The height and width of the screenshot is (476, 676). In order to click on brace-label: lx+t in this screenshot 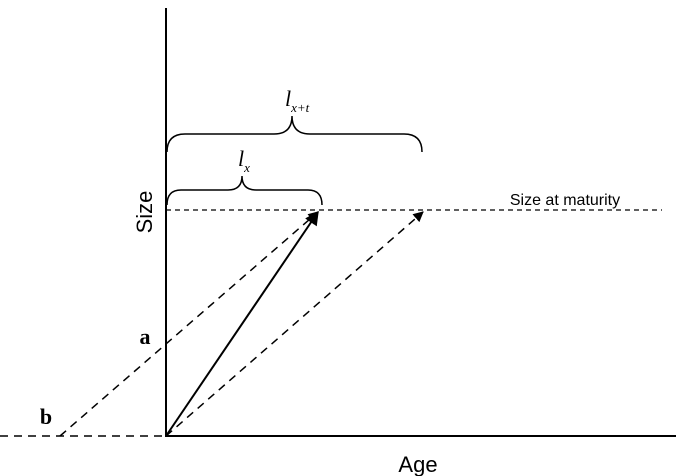, I will do `click(297, 100)`.